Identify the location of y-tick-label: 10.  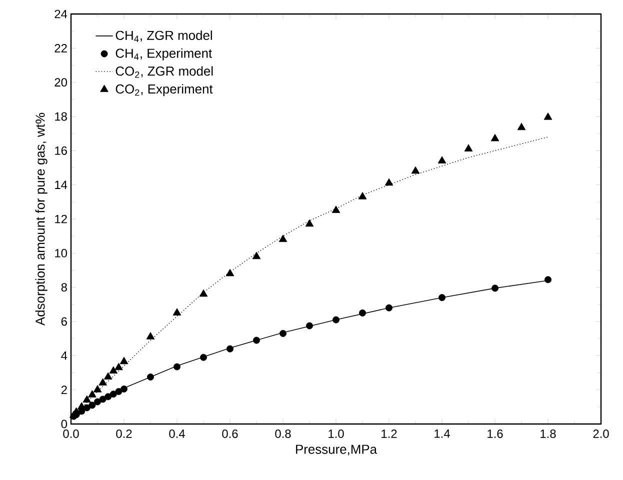
(61, 253).